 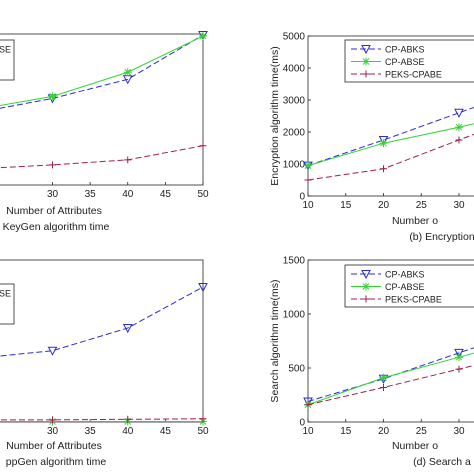 What do you see at coordinates (294, 133) in the screenshot?
I see `y-tick-label: 2000` at bounding box center [294, 133].